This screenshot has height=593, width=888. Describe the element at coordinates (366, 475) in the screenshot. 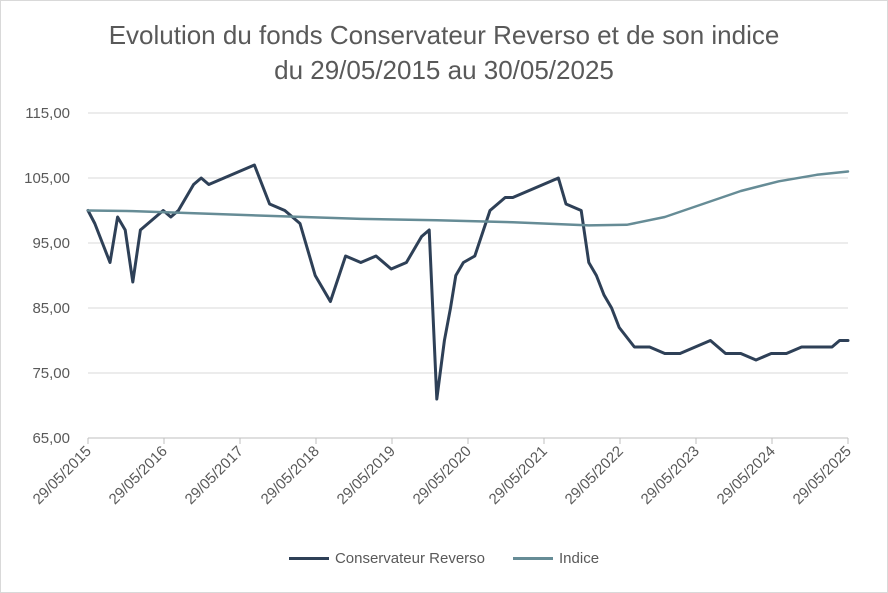

I see `x-tick-label: 29/05/2019` at that location.